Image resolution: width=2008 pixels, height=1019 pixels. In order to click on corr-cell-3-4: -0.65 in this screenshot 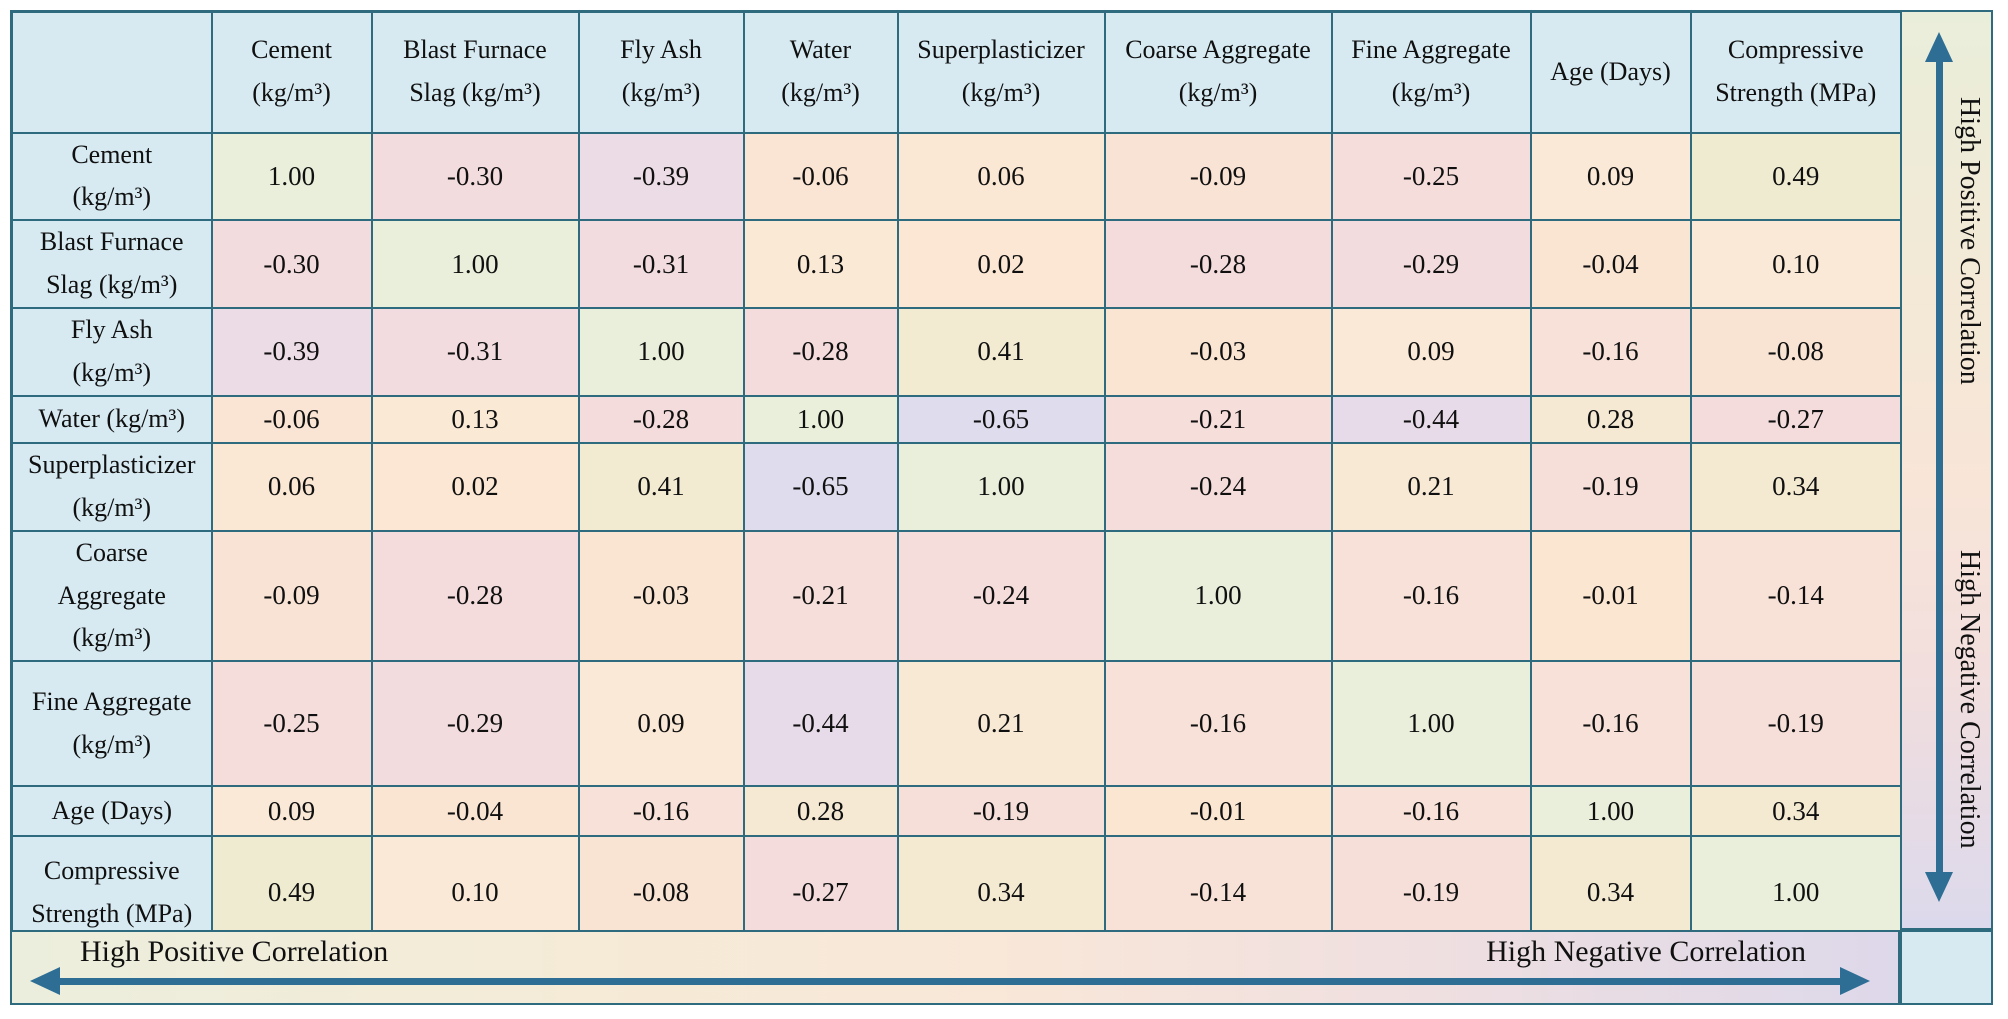, I will do `click(1001, 419)`.